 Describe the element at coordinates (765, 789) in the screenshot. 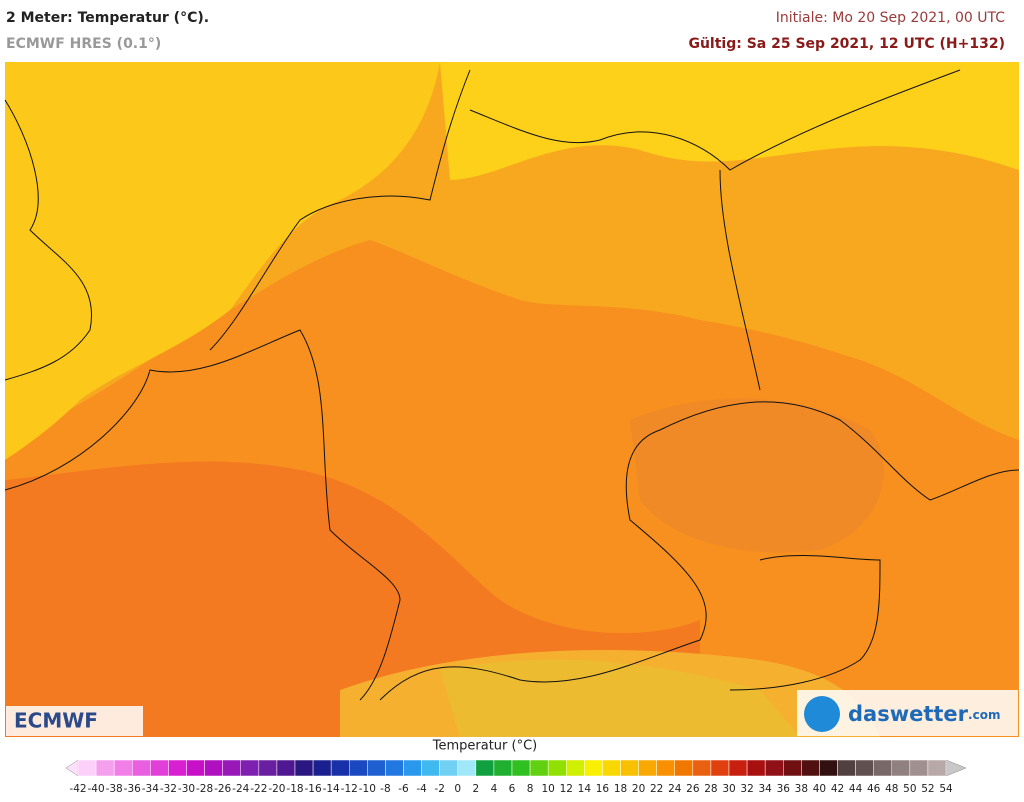

I see `colorbar-tick-label: 34` at that location.